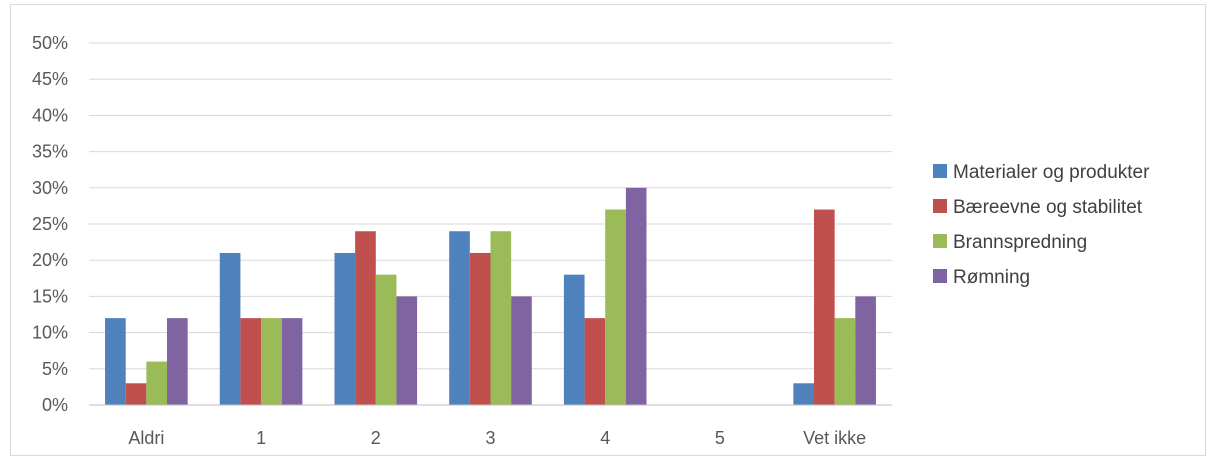  I want to click on legend-label: Bæreevne og stabilitet, so click(1048, 207).